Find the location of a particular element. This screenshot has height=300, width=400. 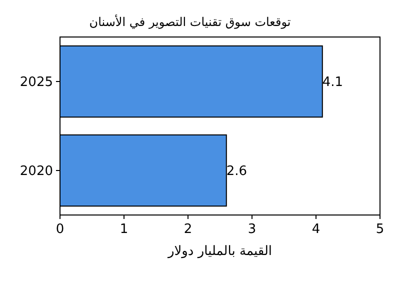

x-tick-label: 1 is located at coordinates (124, 229).